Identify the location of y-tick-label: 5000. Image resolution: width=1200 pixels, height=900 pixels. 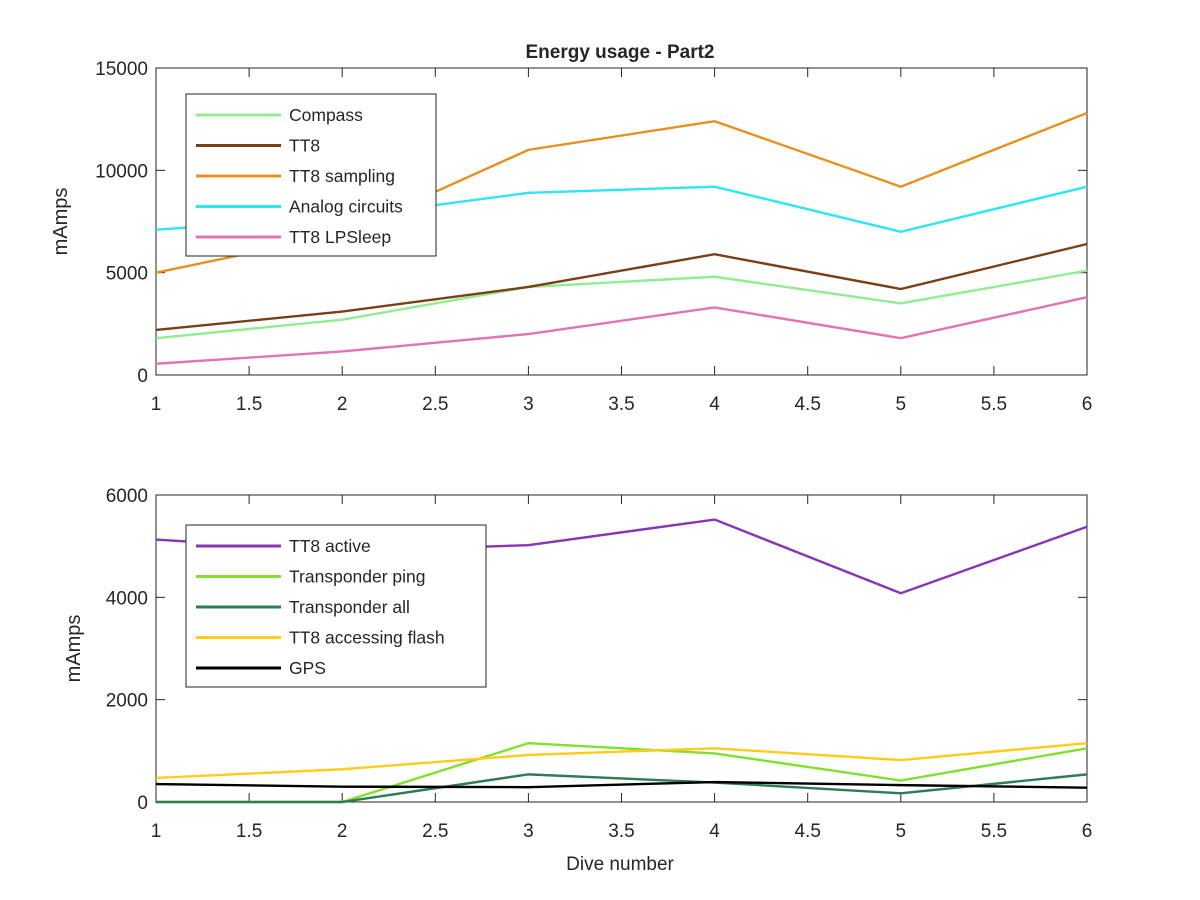
(127, 274).